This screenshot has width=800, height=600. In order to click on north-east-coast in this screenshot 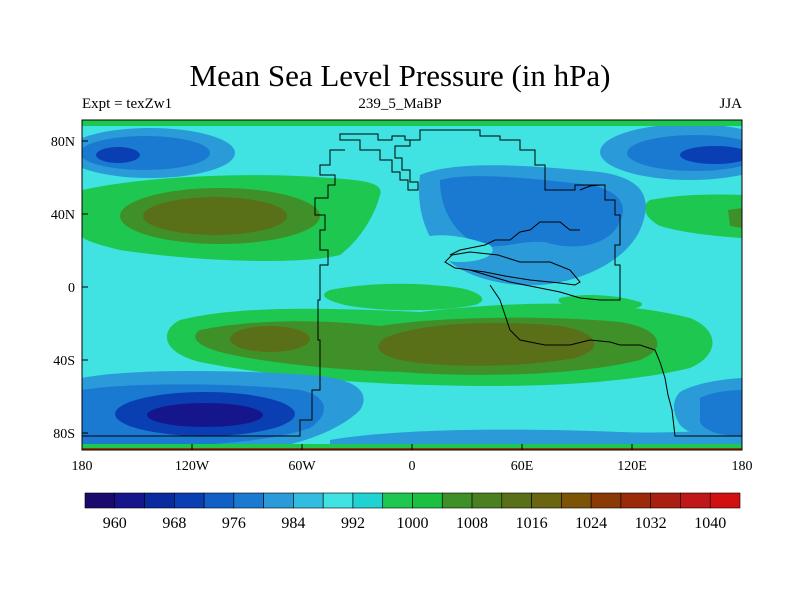, I will do `click(515, 215)`.